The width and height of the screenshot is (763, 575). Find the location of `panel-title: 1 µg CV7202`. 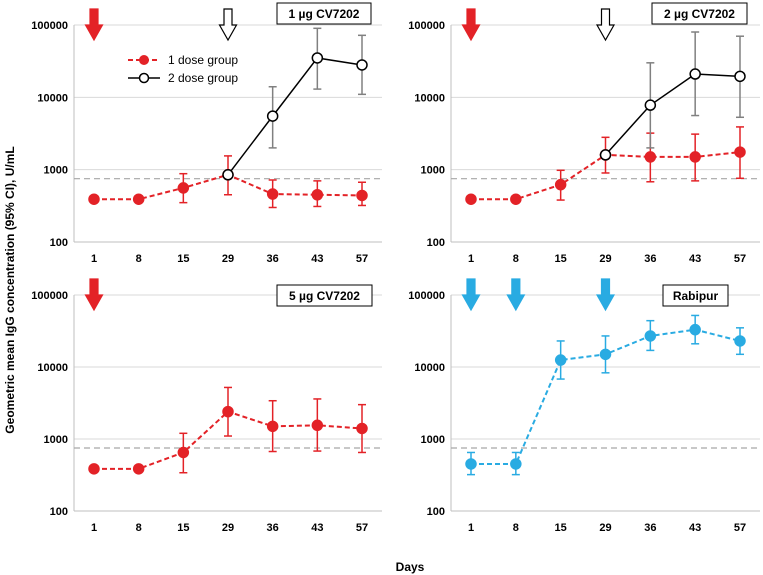

panel-title: 1 µg CV7202 is located at coordinates (324, 14).